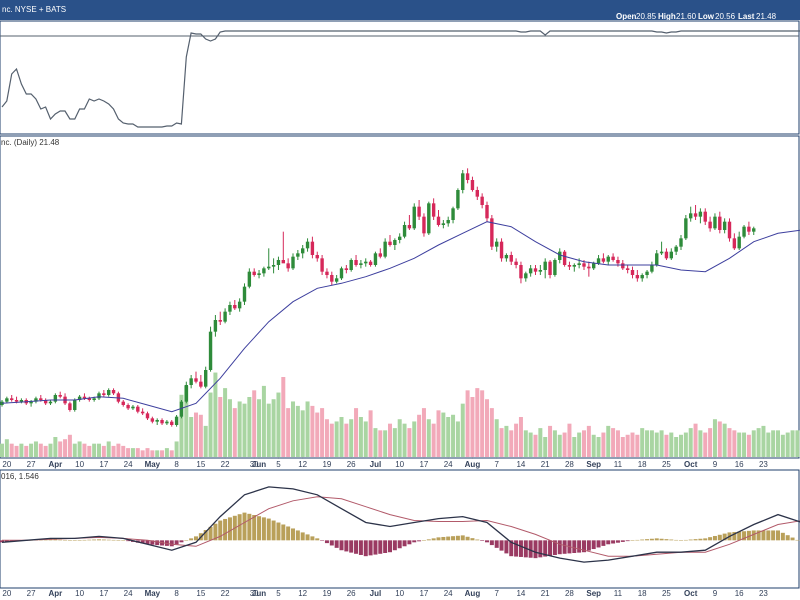  Describe the element at coordinates (176, 464) in the screenshot. I see `x-tick-label: 8` at that location.